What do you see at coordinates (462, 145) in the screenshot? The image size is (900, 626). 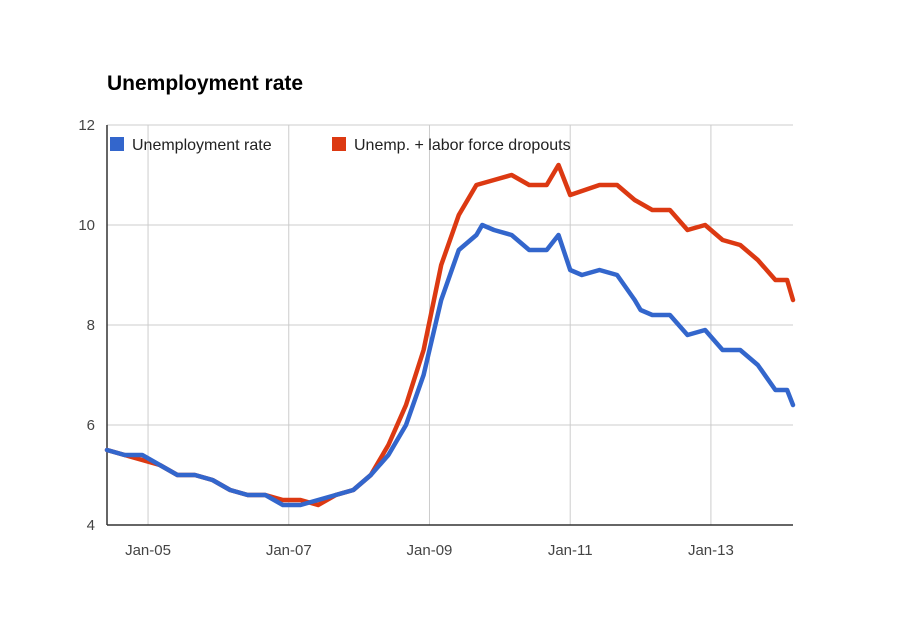 I see `legend-label: Unemp. + labor force dropouts` at bounding box center [462, 145].